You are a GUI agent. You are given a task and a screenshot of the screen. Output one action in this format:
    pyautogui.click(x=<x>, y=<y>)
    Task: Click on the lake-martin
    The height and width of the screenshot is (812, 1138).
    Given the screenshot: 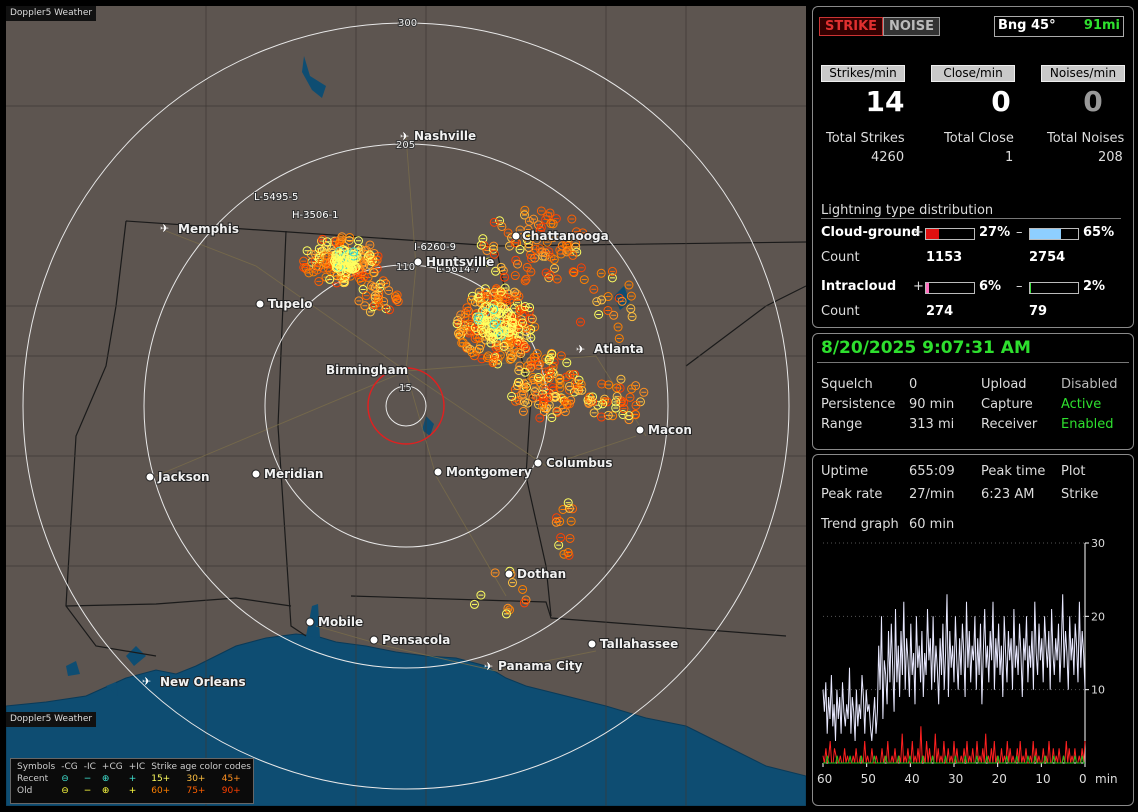 What is the action you would take?
    pyautogui.click(x=428, y=426)
    